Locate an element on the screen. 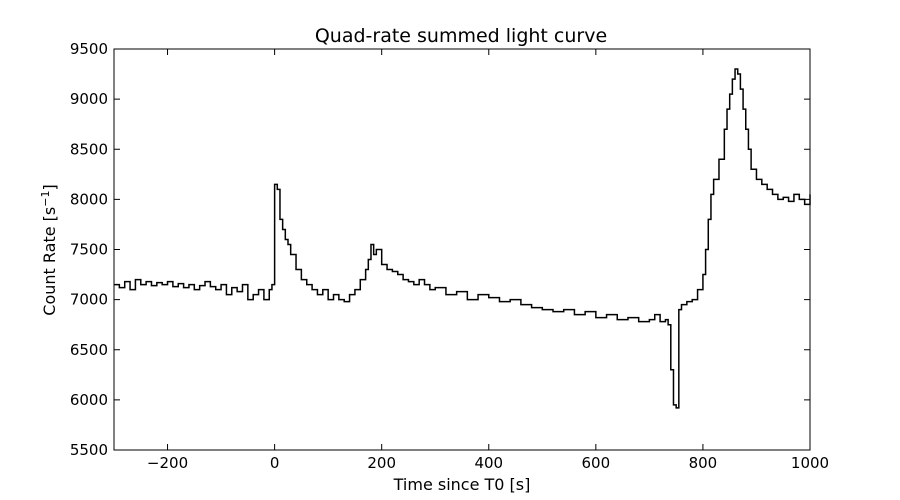 The image size is (900, 500). y-tick-label: 9000 is located at coordinates (89, 99).